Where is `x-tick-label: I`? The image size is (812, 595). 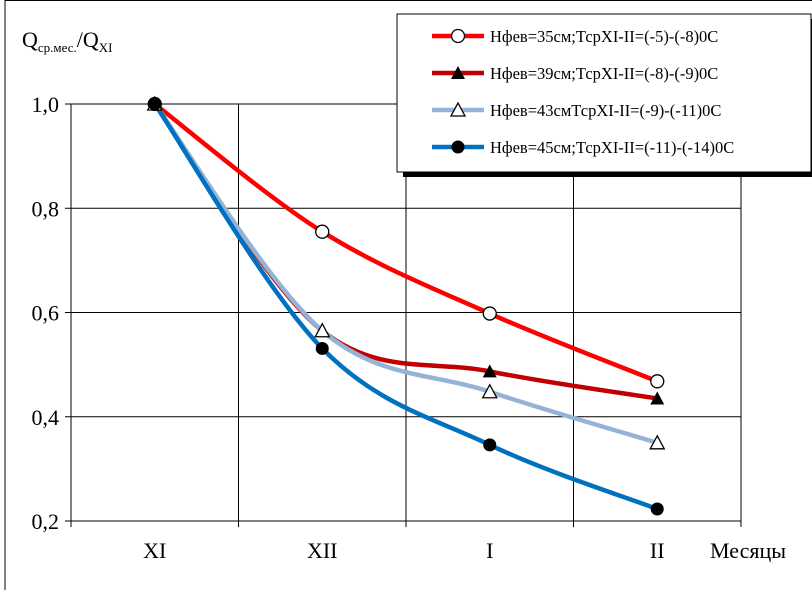
x-tick-label: I is located at coordinates (489, 550).